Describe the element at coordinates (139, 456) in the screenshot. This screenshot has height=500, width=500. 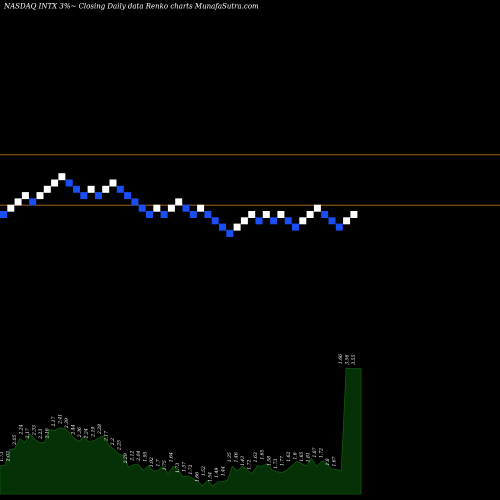
I see `volume-data-label: 2.04` at that location.